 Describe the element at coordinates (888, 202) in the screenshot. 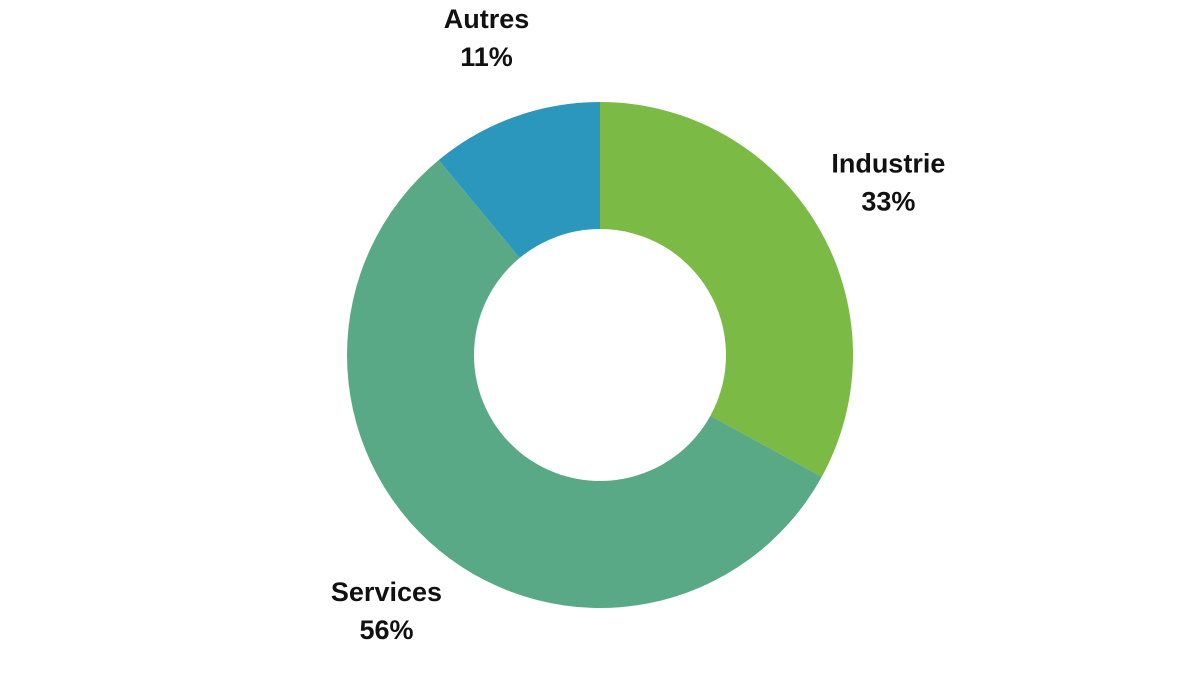

I see `slice-value-label: 33%` at that location.